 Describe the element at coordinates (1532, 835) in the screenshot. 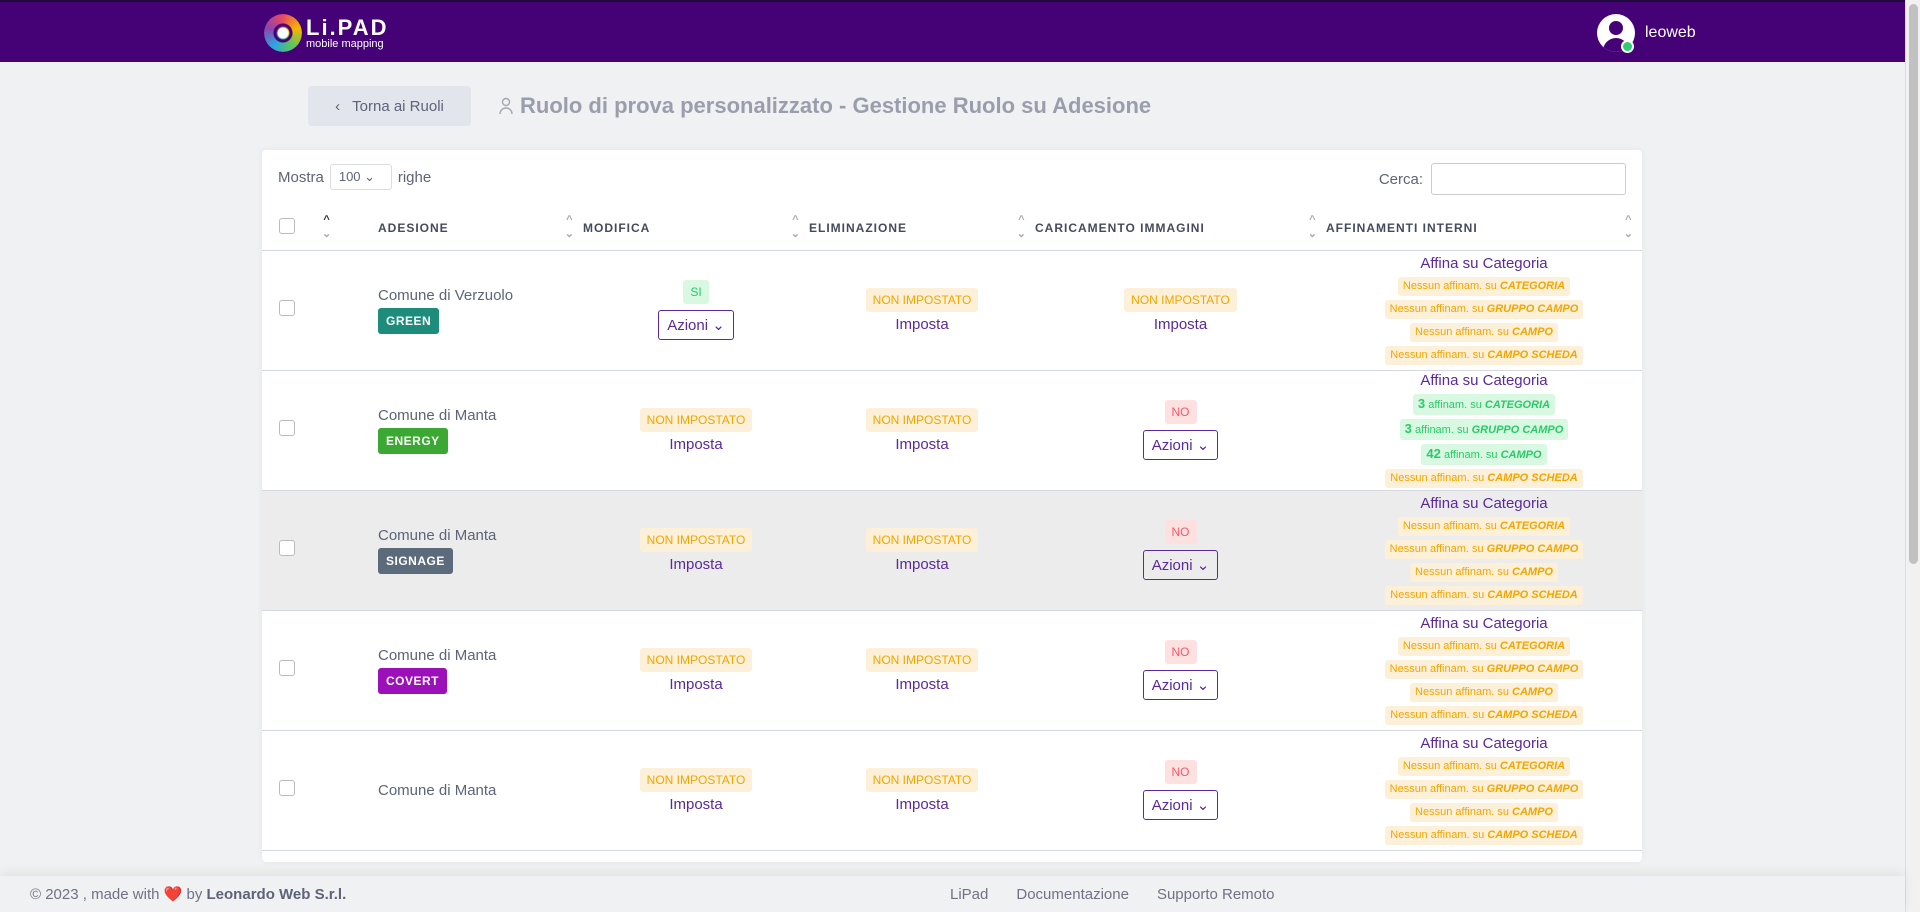

I see `affinamento-target: CAMPO SCHEDA` at that location.